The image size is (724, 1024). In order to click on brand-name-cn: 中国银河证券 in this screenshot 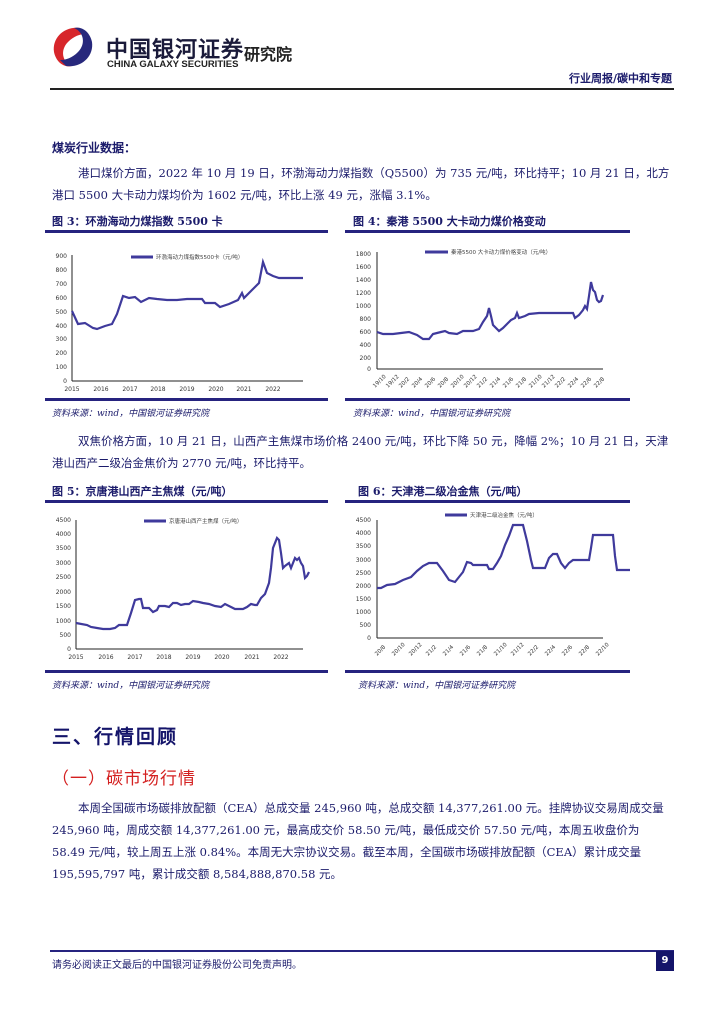, I will do `click(175, 50)`.